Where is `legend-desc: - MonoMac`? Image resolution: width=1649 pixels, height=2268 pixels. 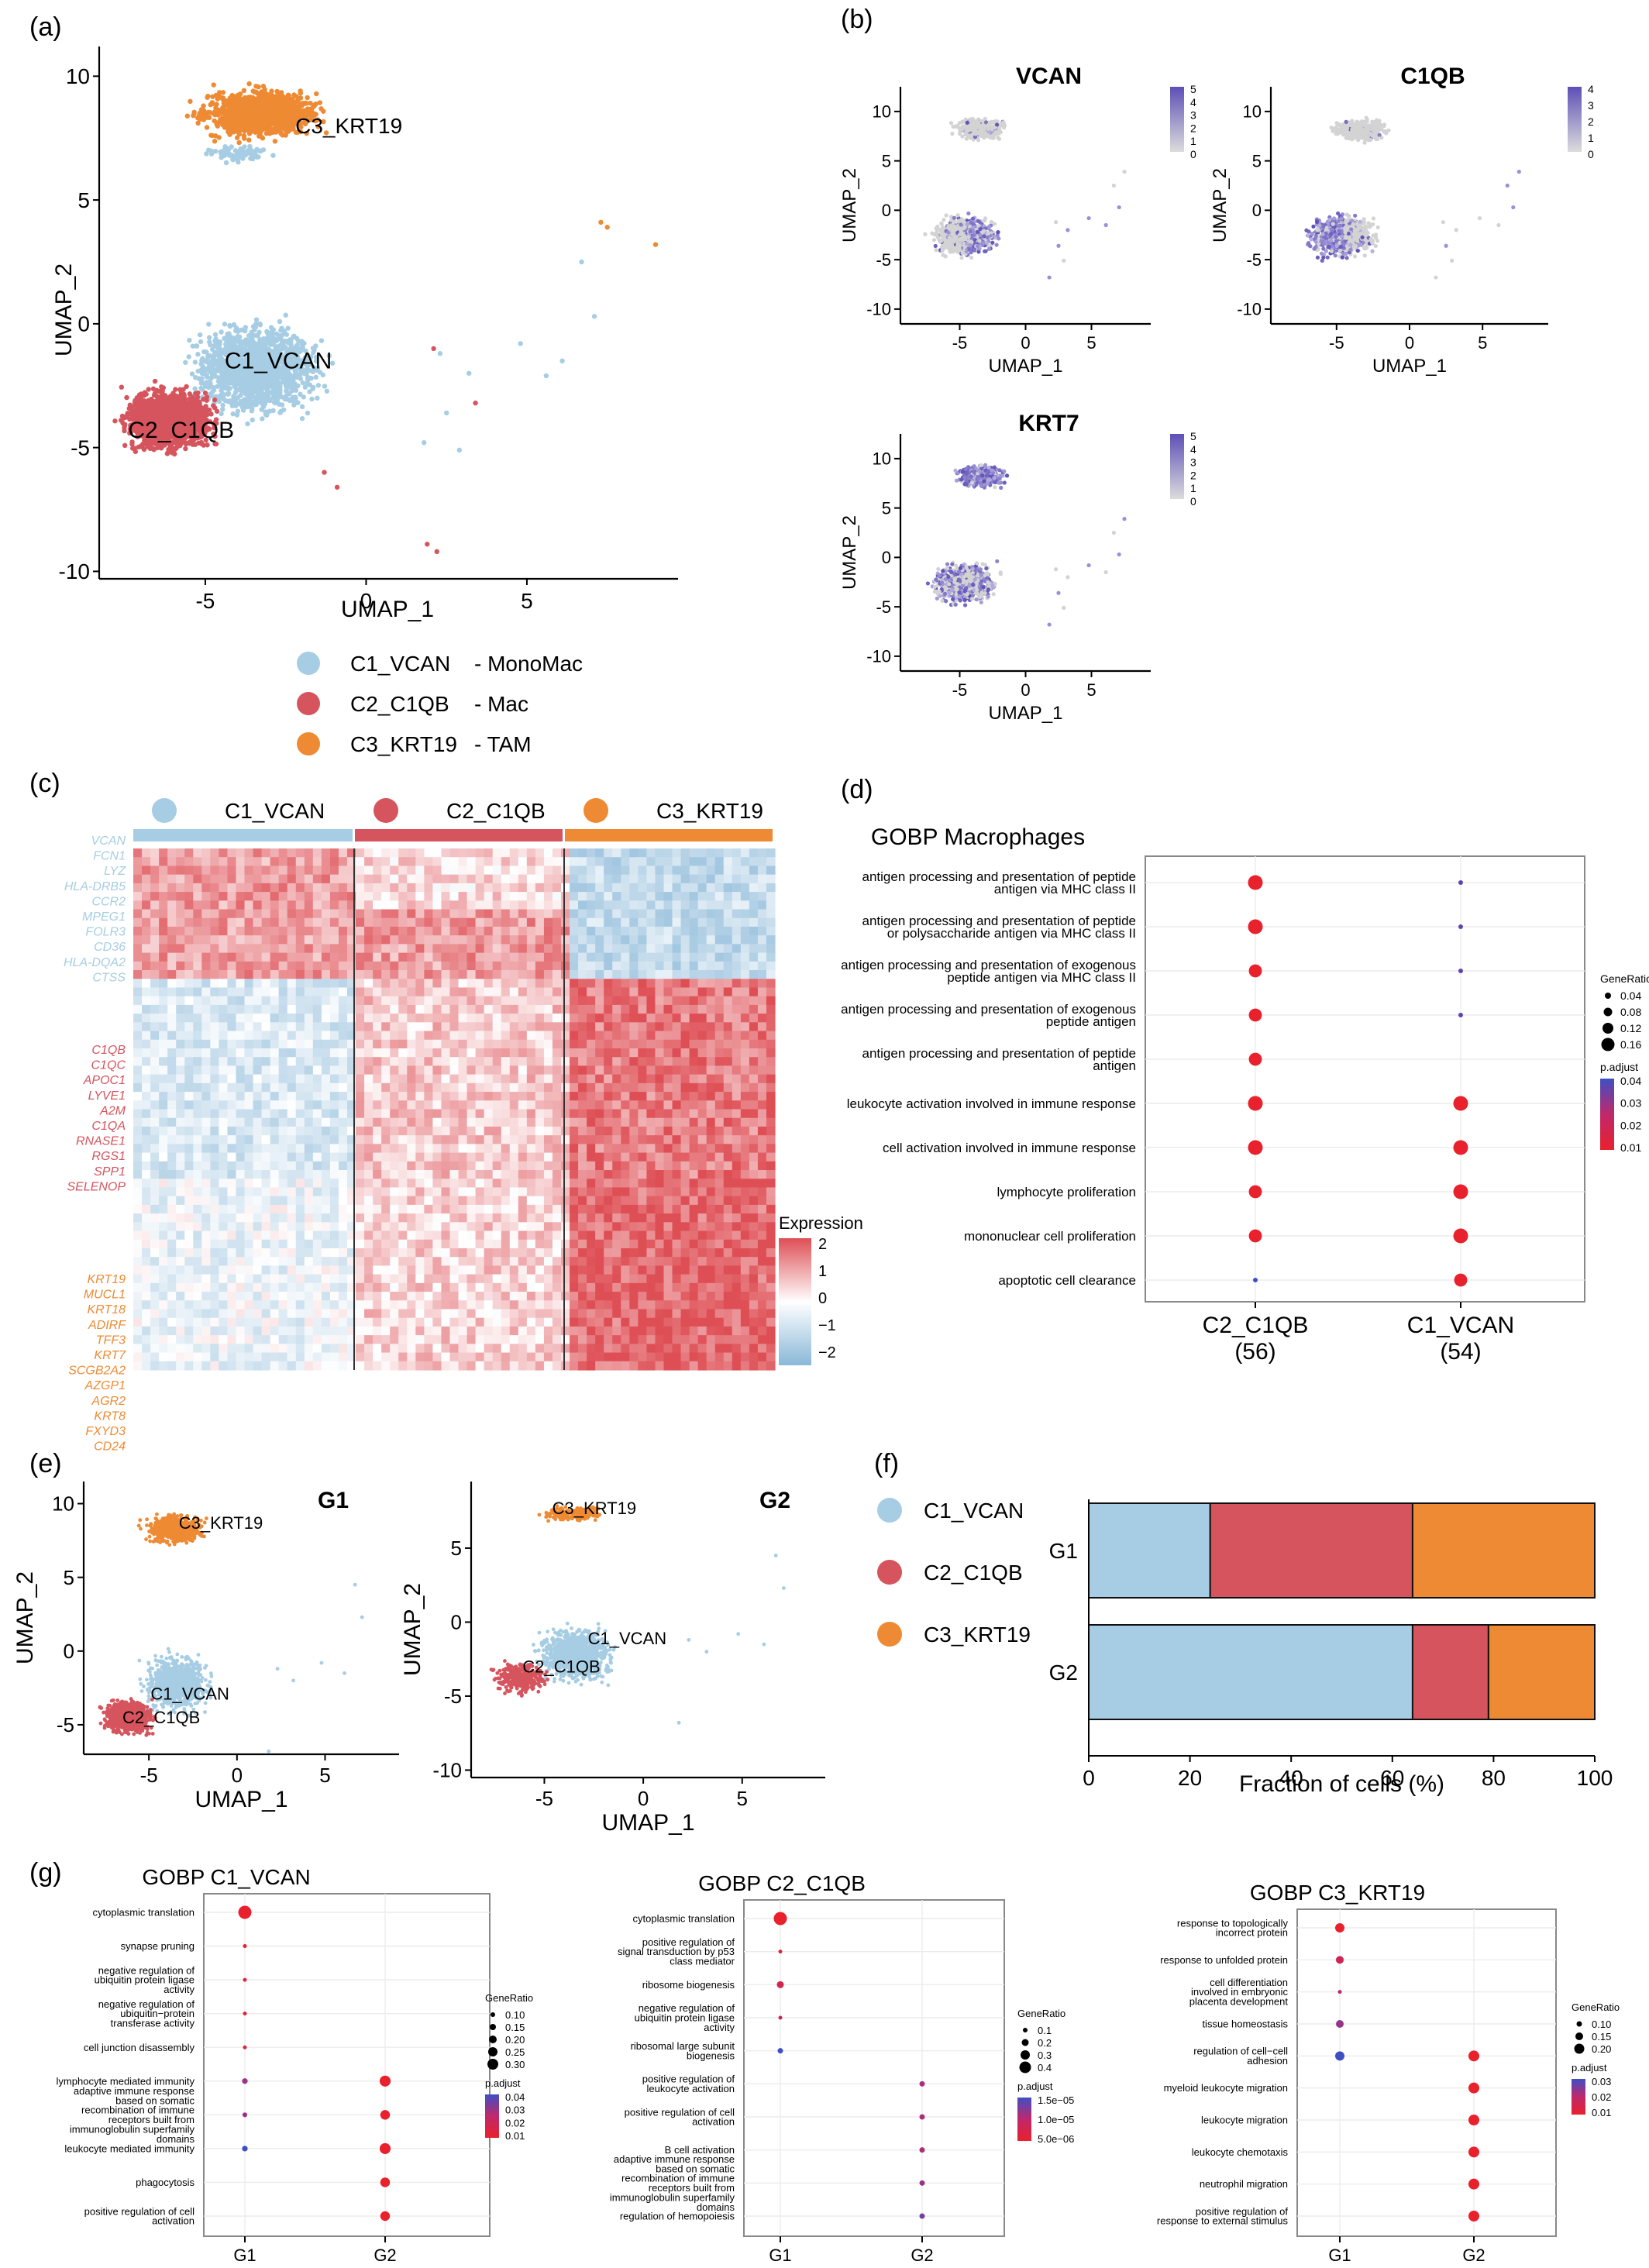 legend-desc: - MonoMac is located at coordinates (528, 664).